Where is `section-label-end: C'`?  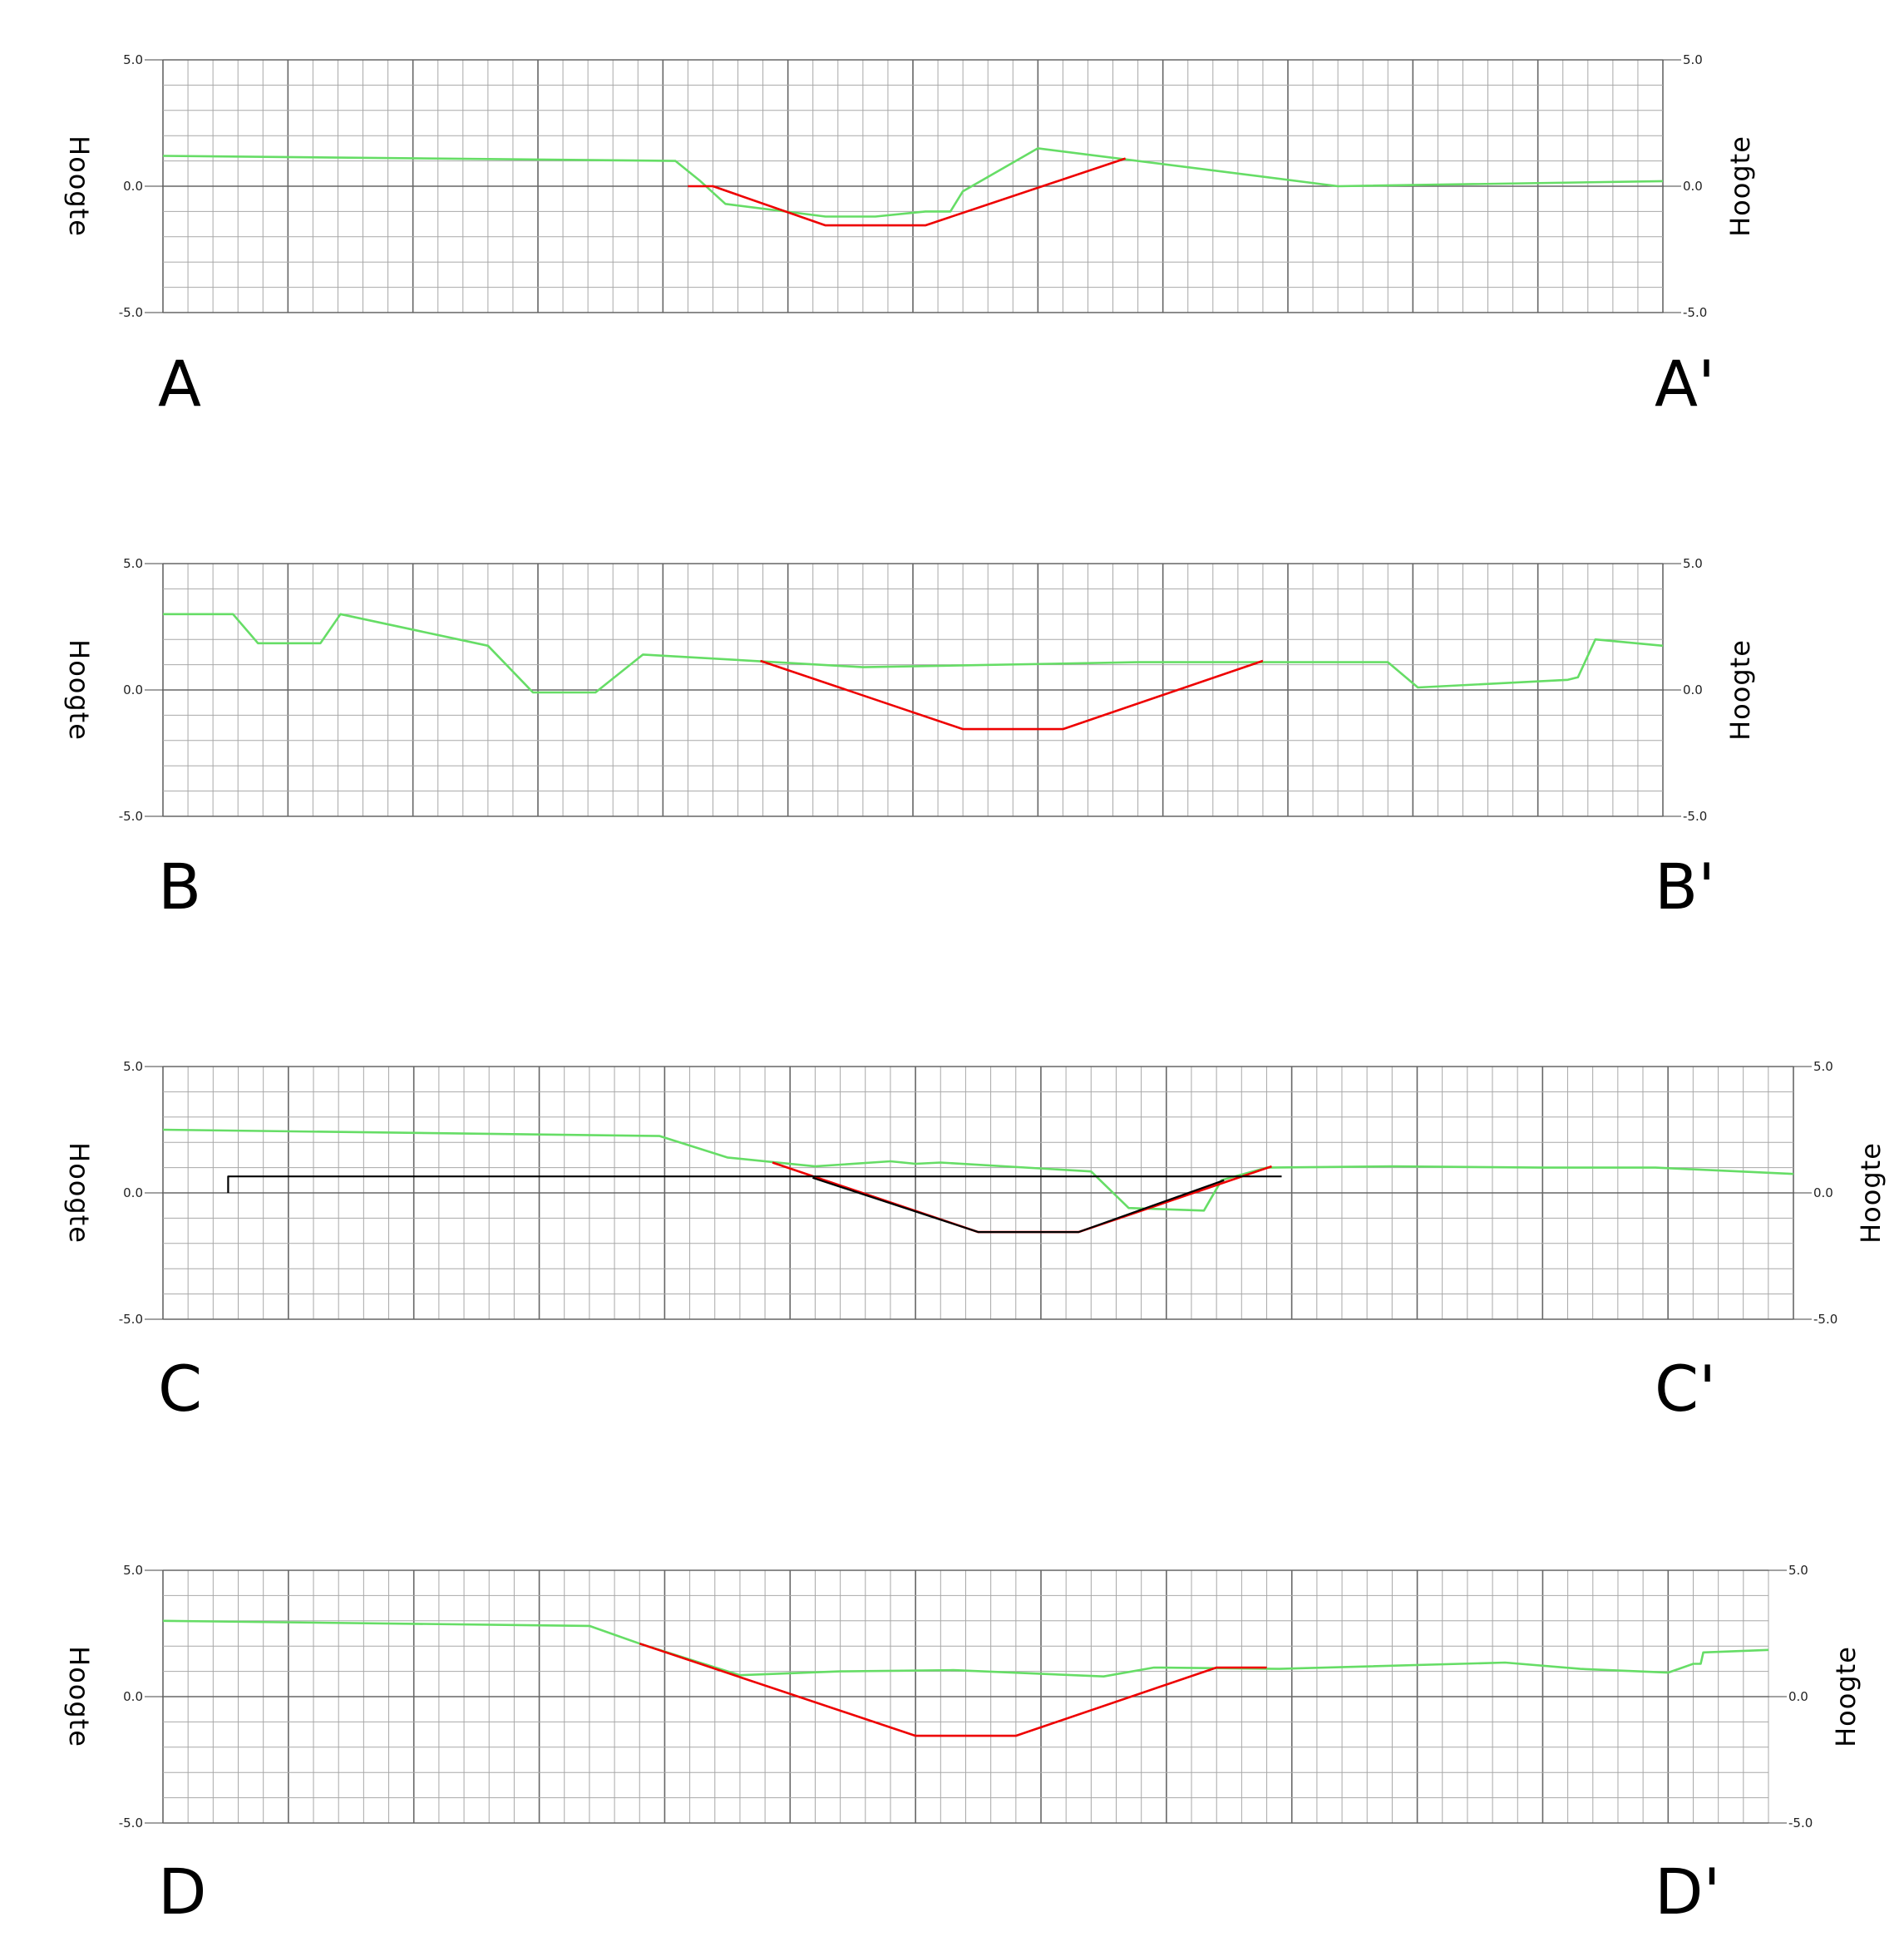
section-label-end: C' is located at coordinates (1685, 1389).